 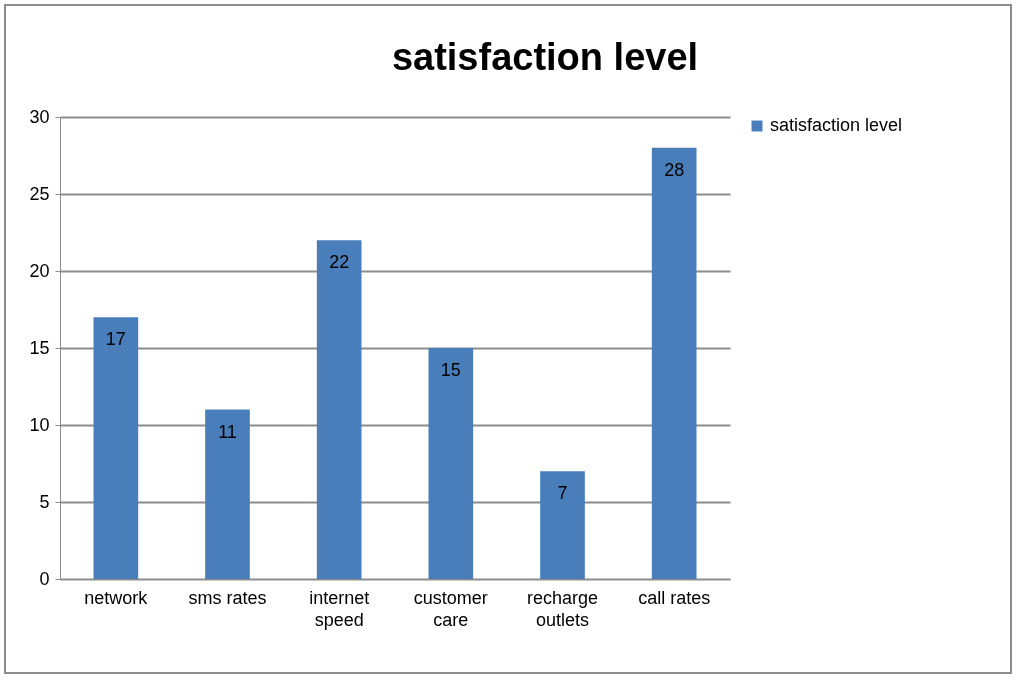 I want to click on legend-label: satisfaction level, so click(x=836, y=125).